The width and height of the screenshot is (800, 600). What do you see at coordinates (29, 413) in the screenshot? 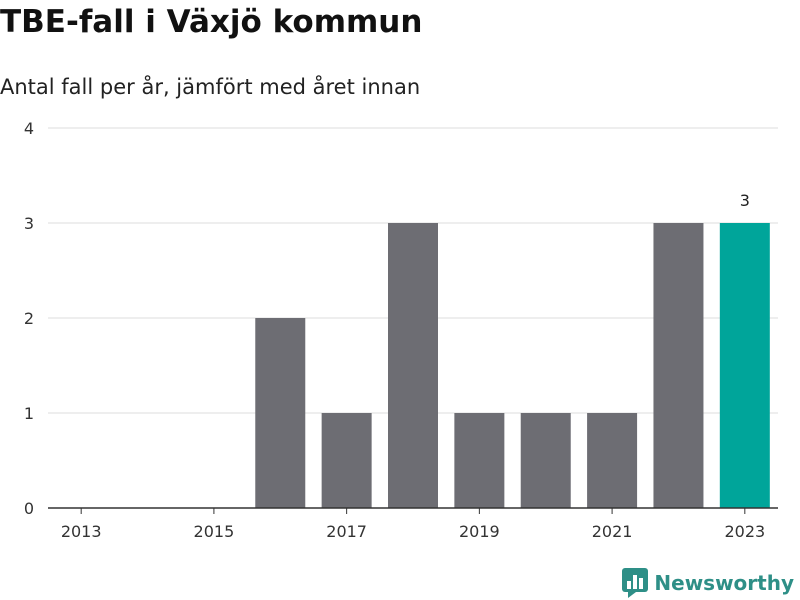
I see `y-tick-label-1: 1` at bounding box center [29, 413].